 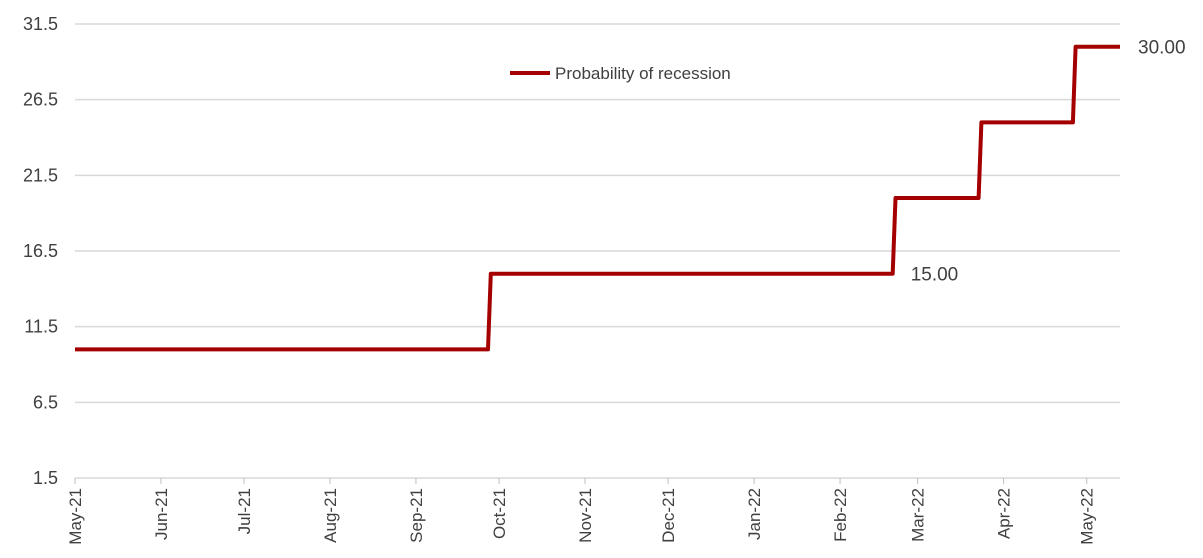 I want to click on x-tick-label: Oct-21, so click(x=499, y=513).